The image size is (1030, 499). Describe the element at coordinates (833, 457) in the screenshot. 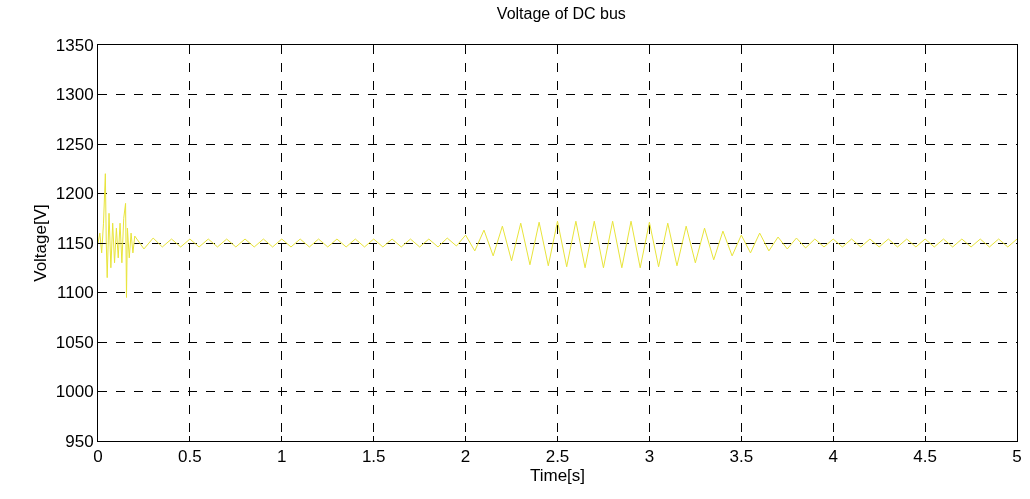

I see `x-tick-label: 4` at that location.